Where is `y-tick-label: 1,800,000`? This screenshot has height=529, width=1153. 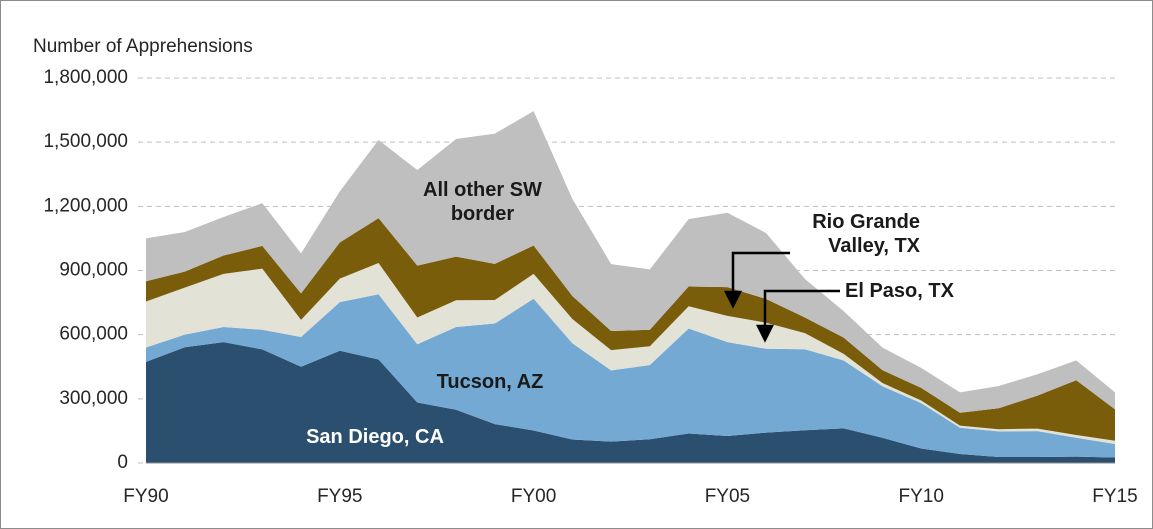 y-tick-label: 1,800,000 is located at coordinates (85, 77).